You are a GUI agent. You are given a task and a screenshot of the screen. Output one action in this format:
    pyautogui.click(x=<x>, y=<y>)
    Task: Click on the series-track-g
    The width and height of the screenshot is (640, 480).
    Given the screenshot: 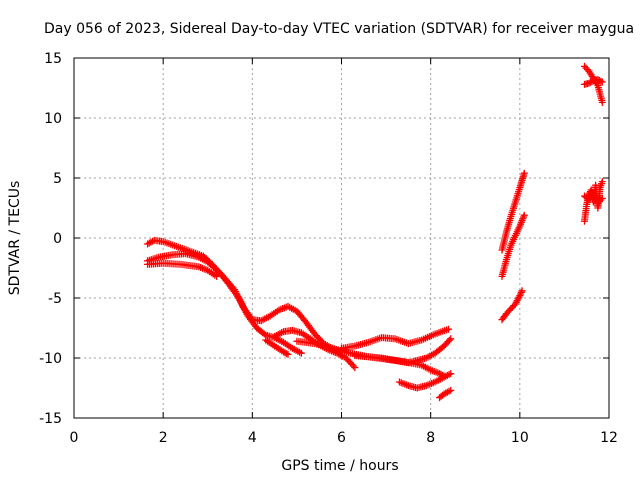 What is the action you would take?
    pyautogui.click(x=395, y=338)
    